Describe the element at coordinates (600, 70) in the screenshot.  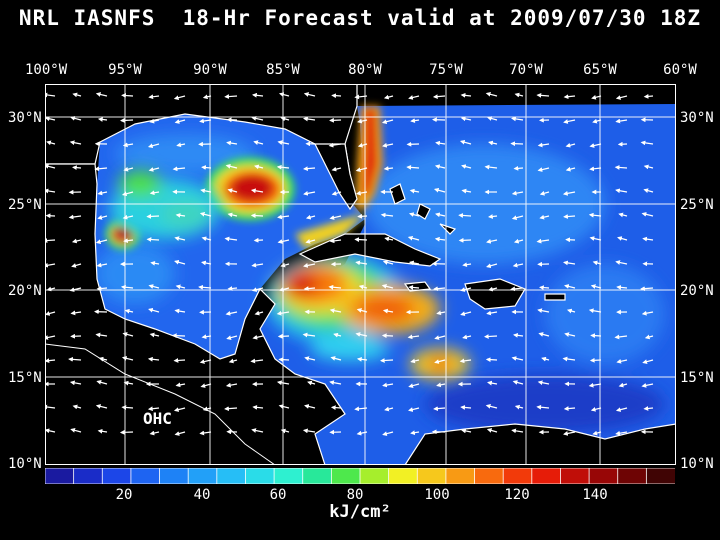
I see `lon-label-65w: 65°W` at that location.